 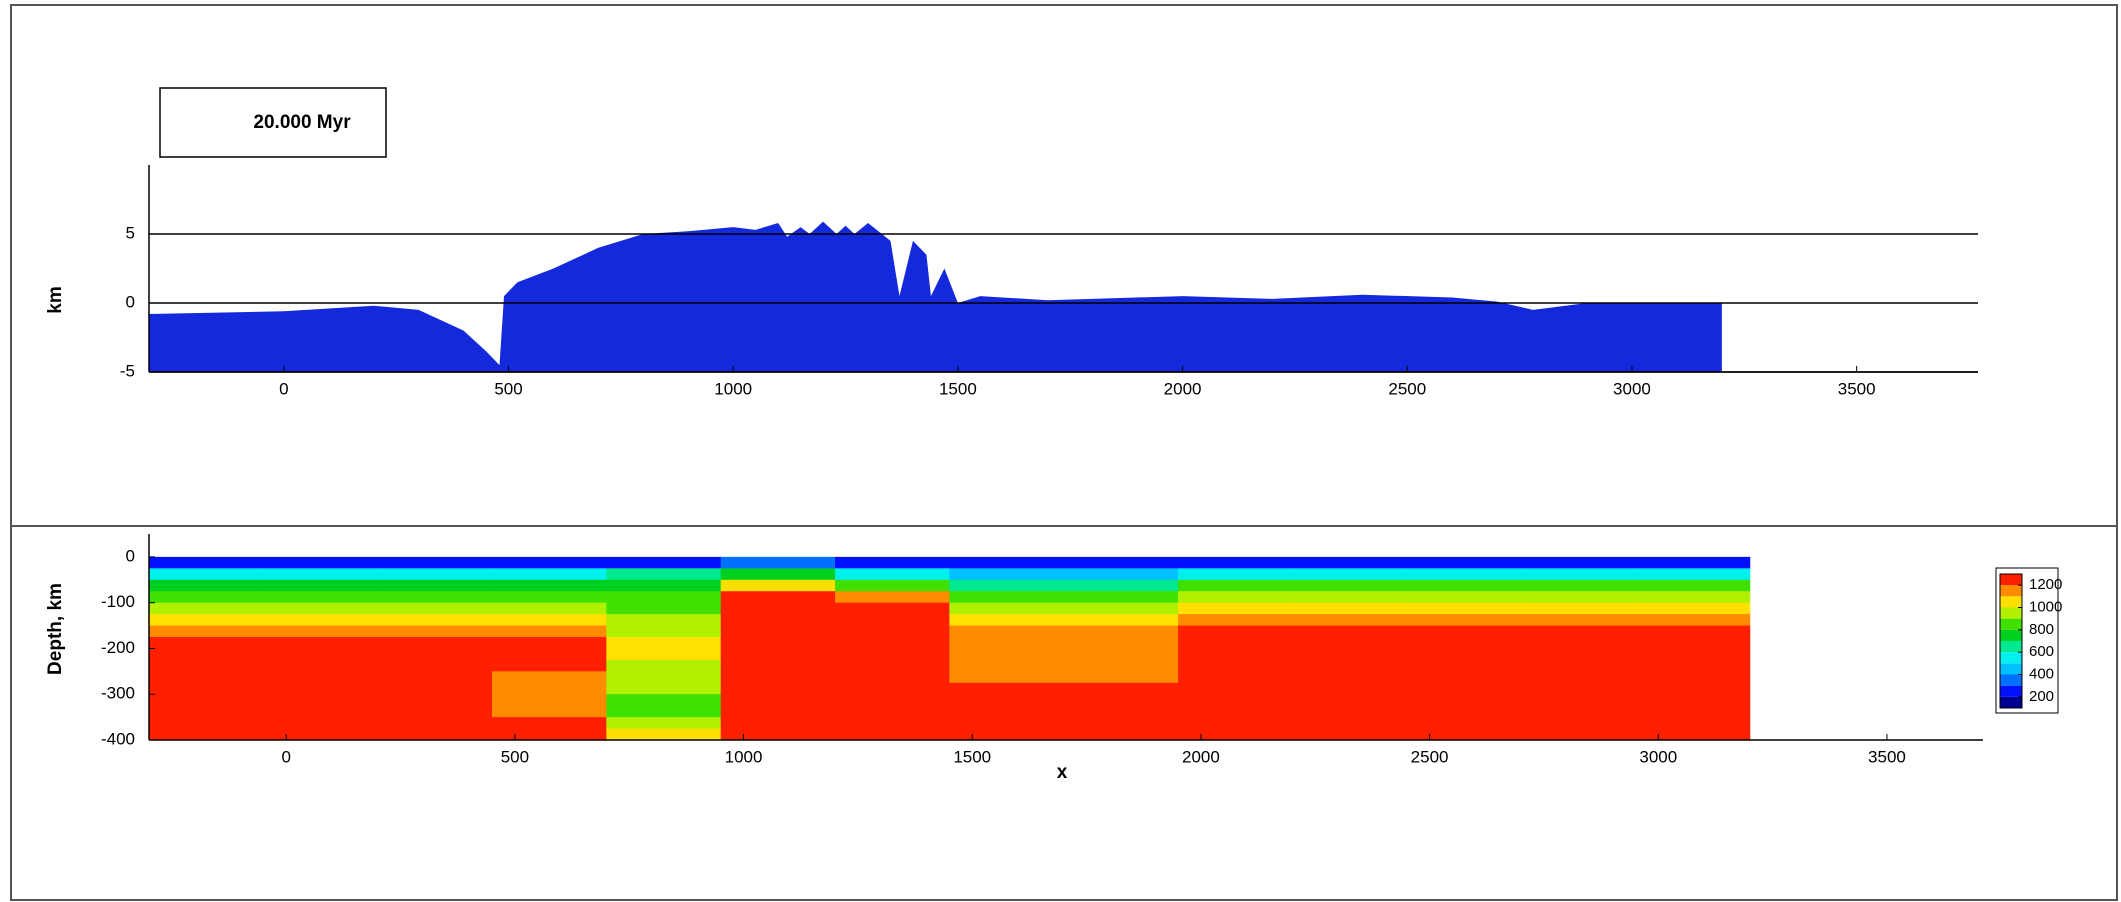 What do you see at coordinates (2041, 651) in the screenshot?
I see `colorbar-label: 600` at bounding box center [2041, 651].